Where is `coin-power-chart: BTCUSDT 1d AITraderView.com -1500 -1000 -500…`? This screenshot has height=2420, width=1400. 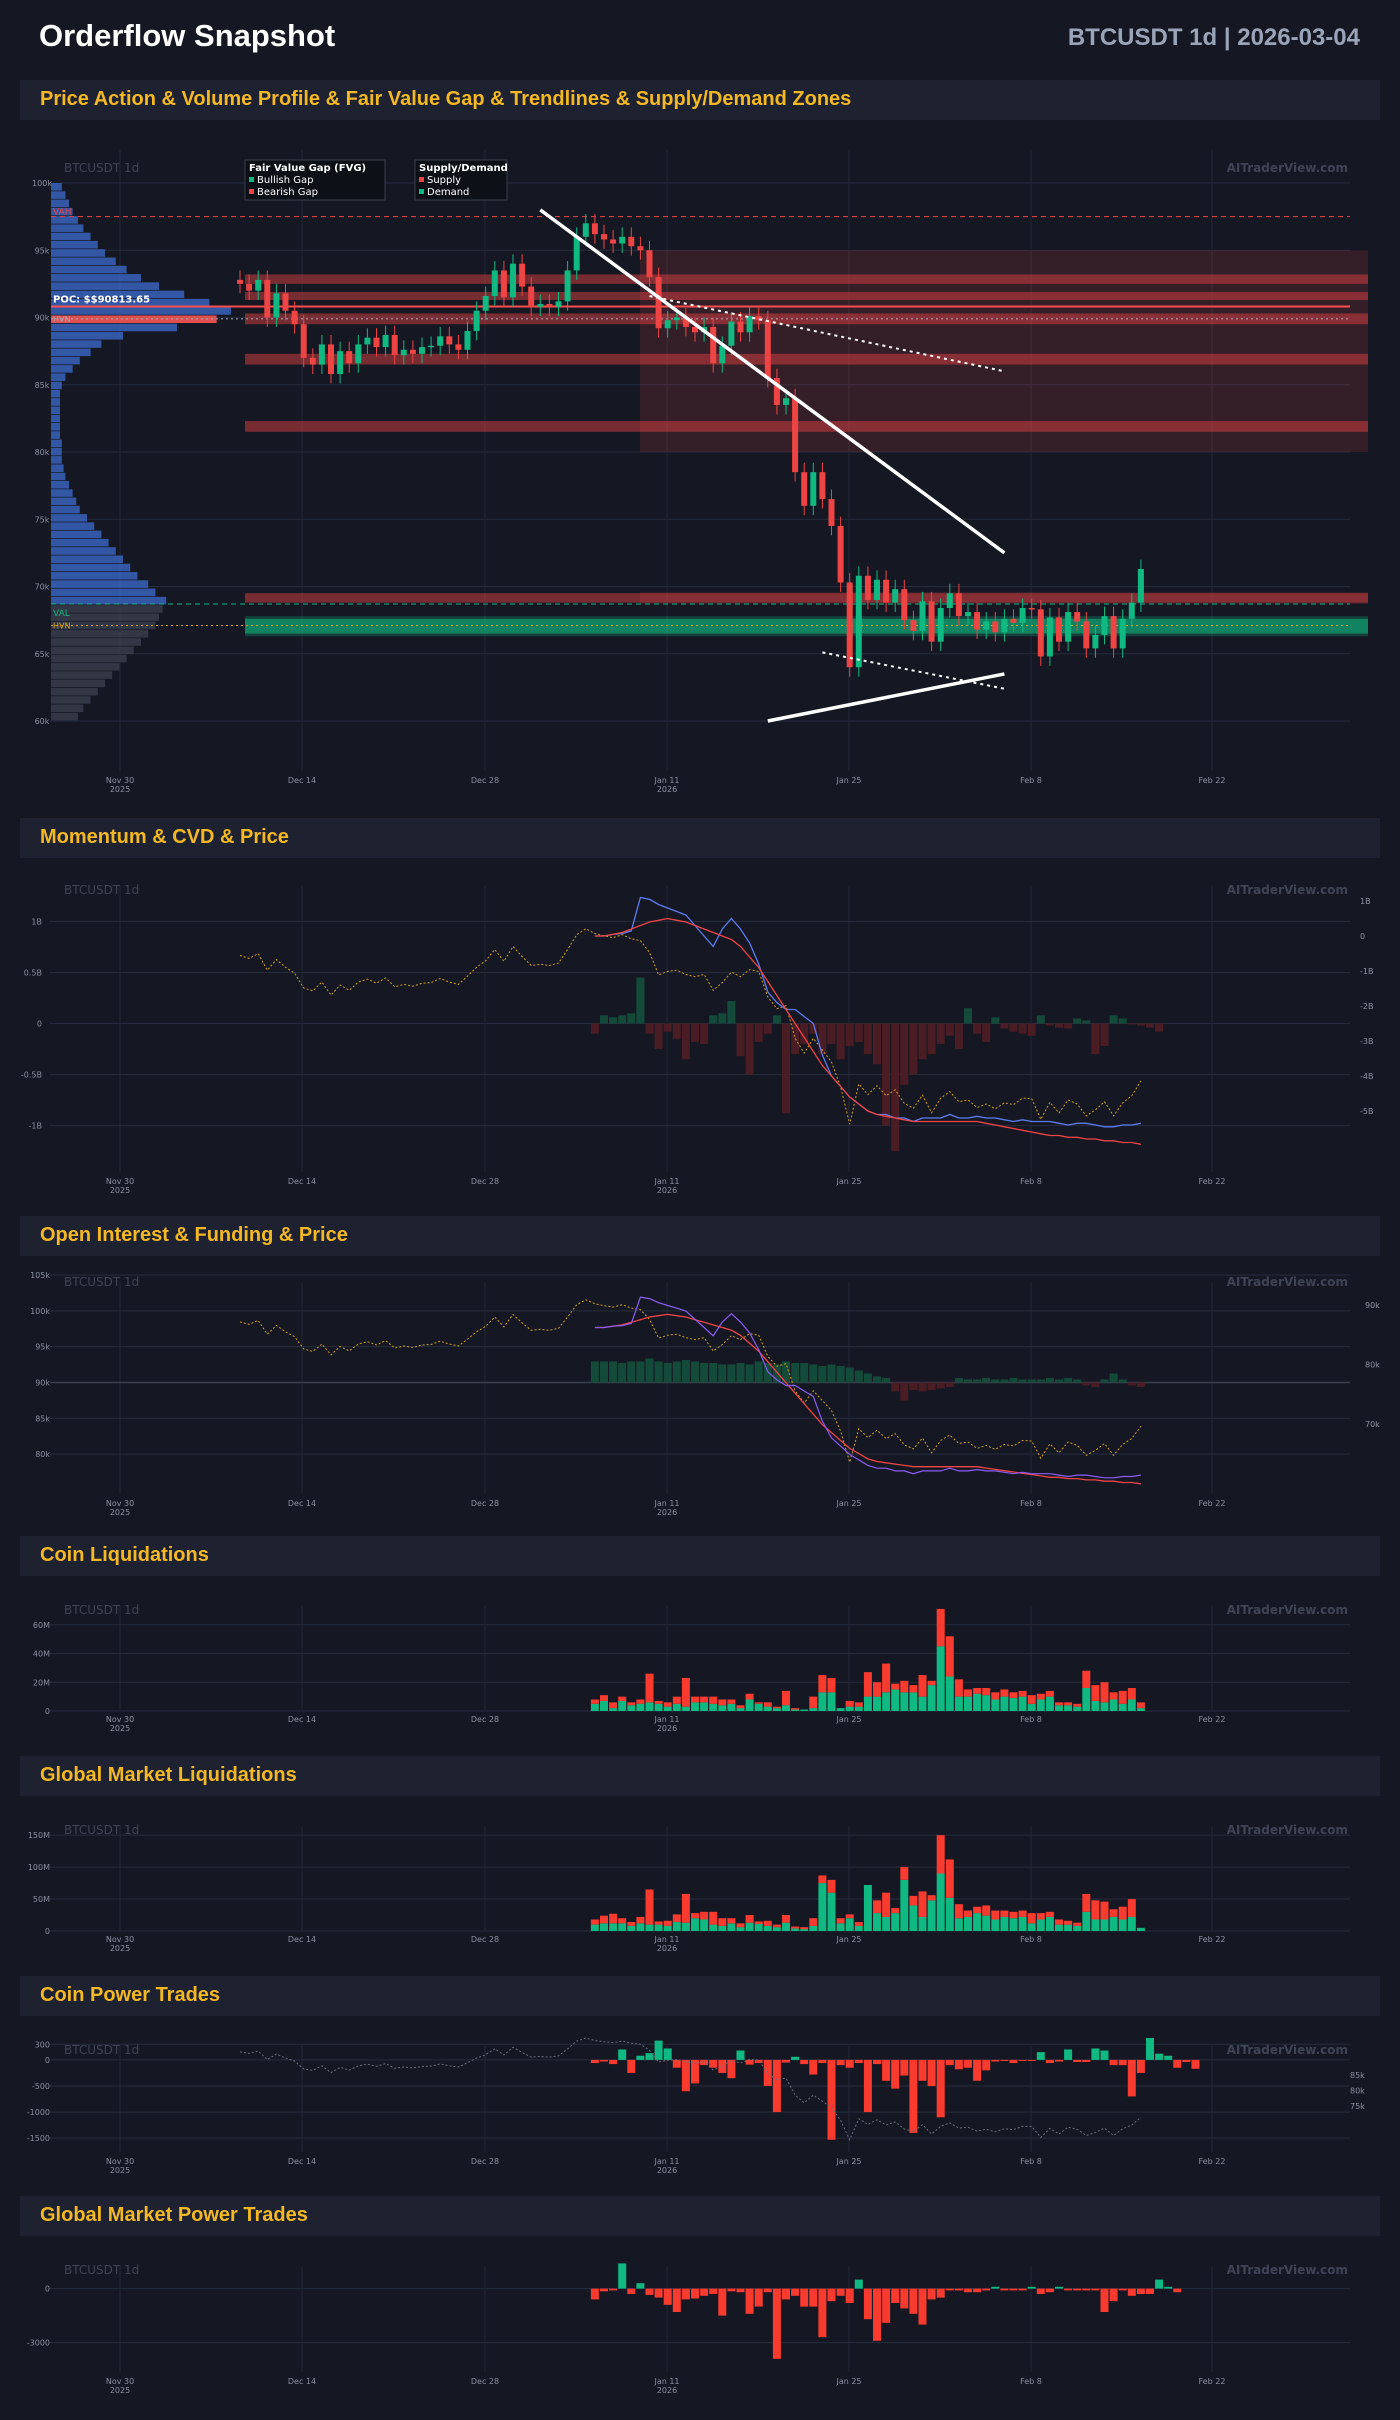 coin-power-chart: BTCUSDT 1d AITraderView.com -1500 -1000 -500… is located at coordinates (700, 2111).